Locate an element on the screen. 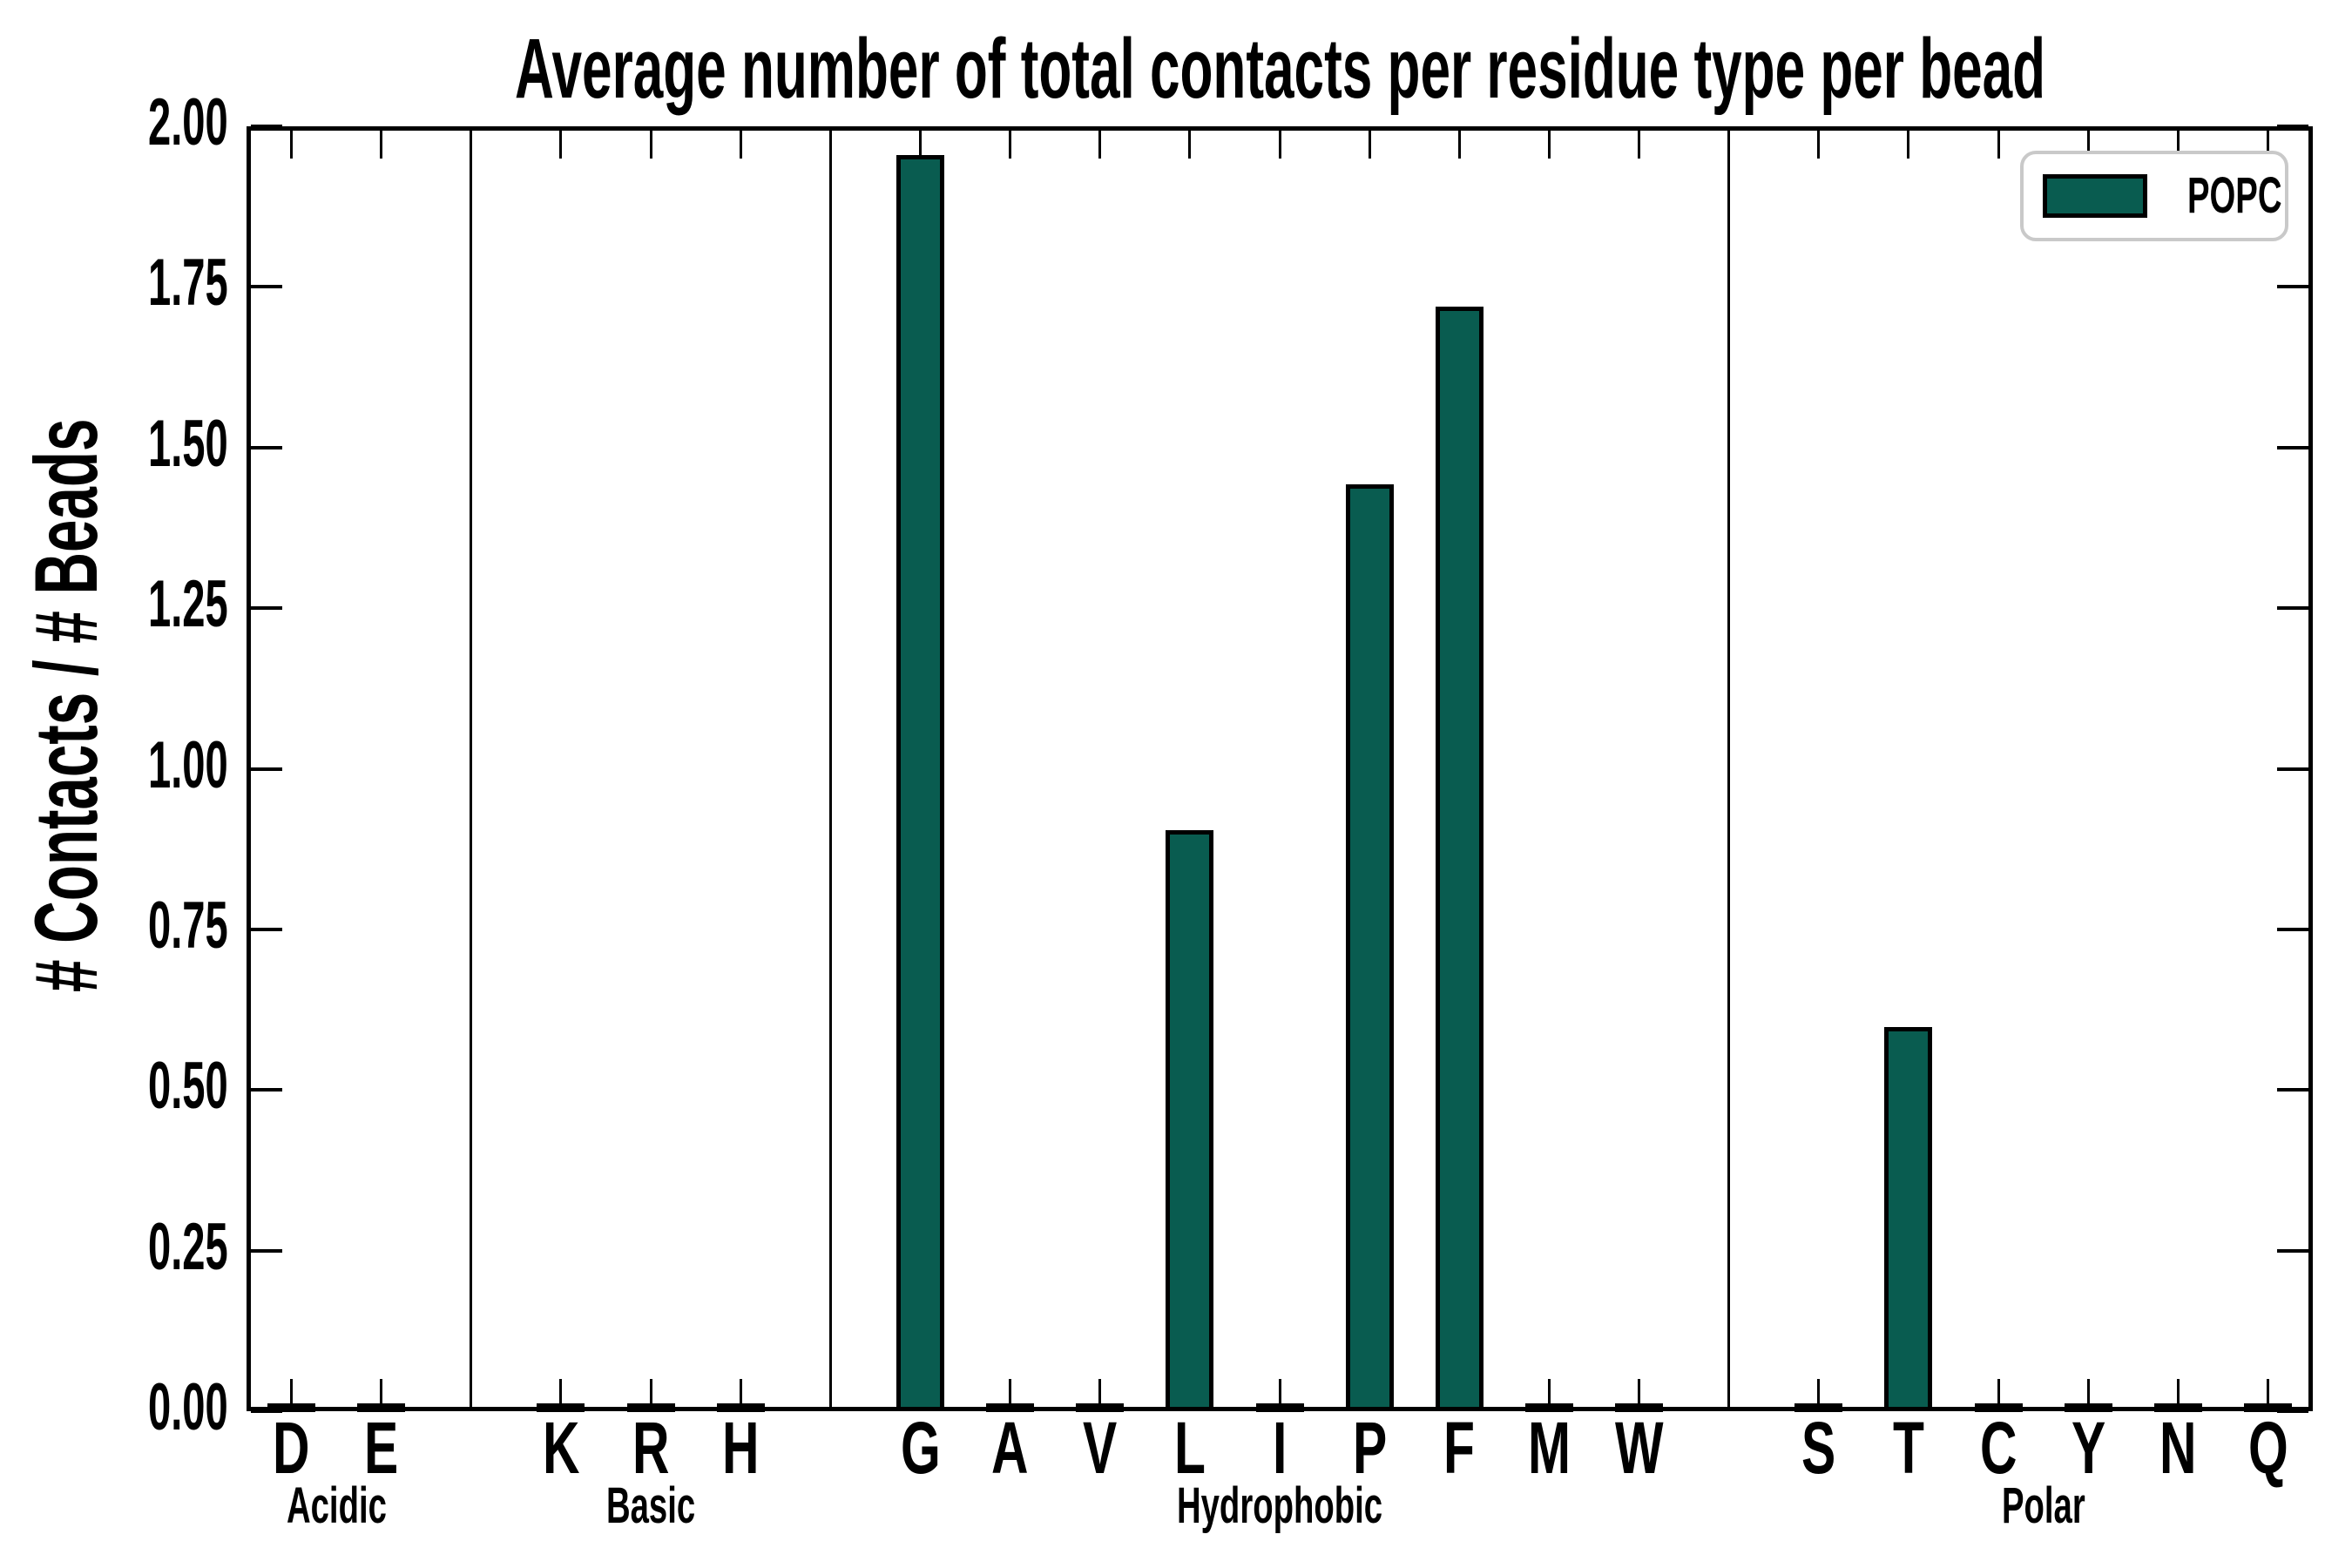 This screenshot has width=2352, height=1568. x-tick-mark-top-P is located at coordinates (1369, 145).